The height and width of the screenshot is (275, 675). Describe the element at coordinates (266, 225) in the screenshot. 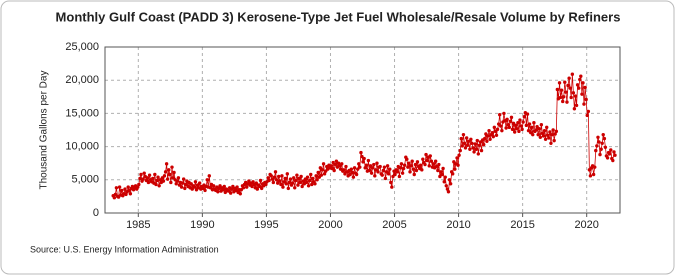

I see `x-tick-label: 1995` at that location.